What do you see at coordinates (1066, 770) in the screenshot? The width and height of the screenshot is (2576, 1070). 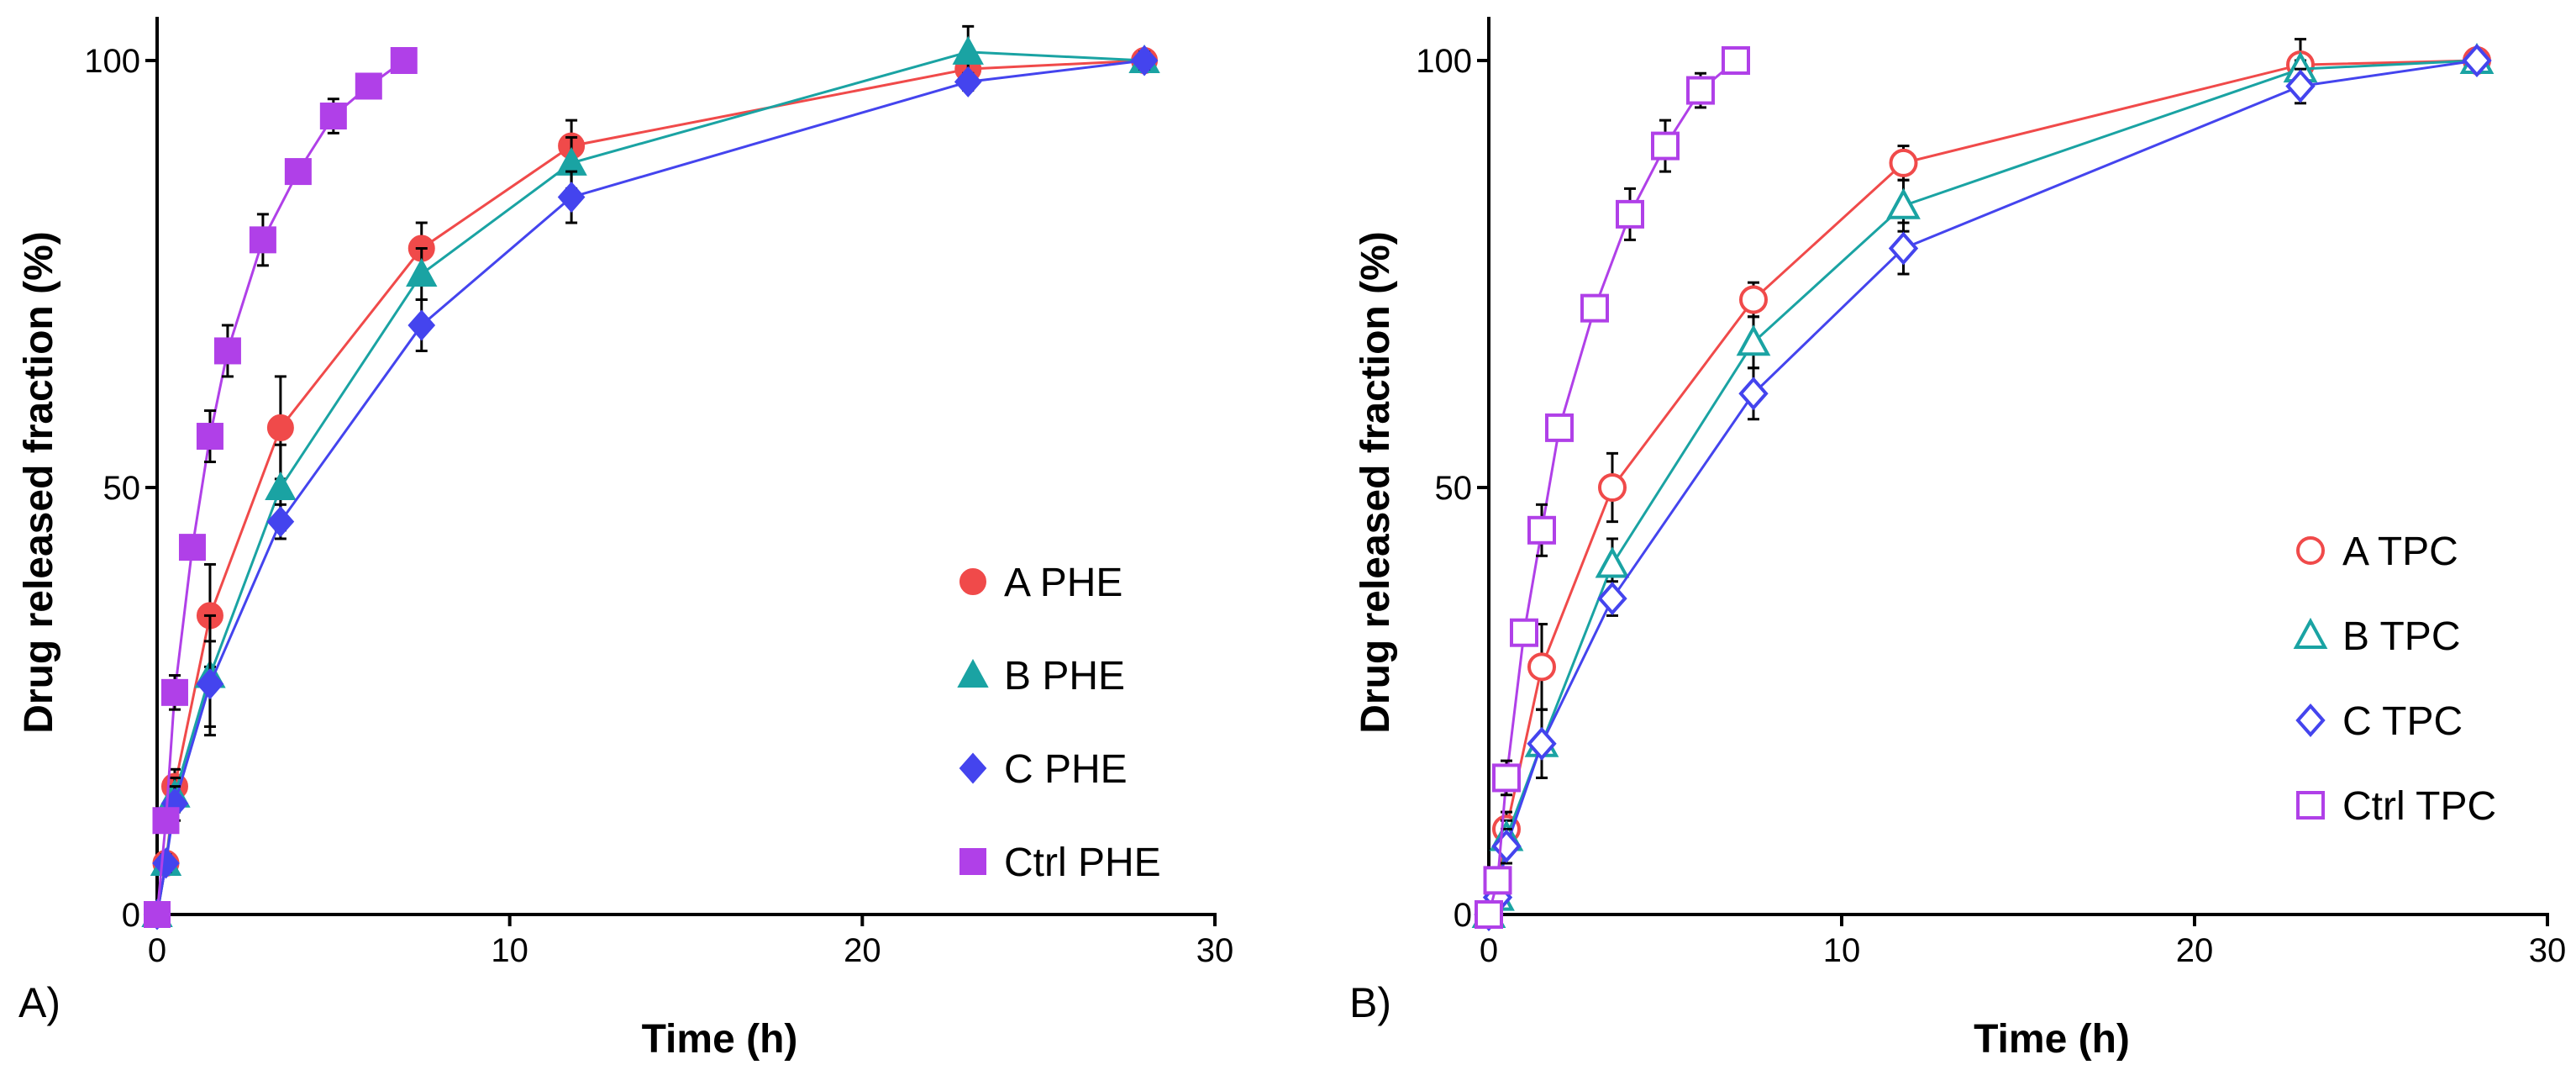 I see `legend-label: C PHE` at bounding box center [1066, 770].